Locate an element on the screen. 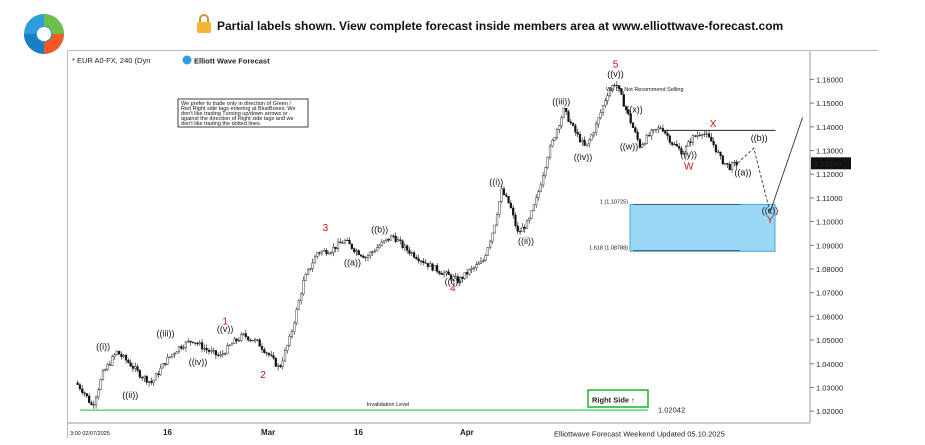 Image resolution: width=925 pixels, height=445 pixels. wave-label: ((b)) is located at coordinates (379, 229).